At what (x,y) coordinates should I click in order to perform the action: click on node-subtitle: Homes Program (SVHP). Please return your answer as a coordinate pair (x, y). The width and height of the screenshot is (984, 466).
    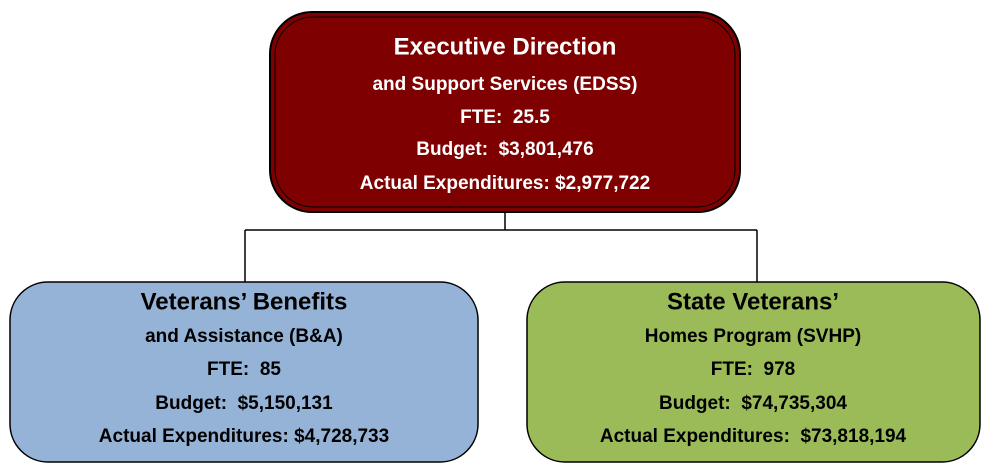
    Looking at the image, I should click on (753, 336).